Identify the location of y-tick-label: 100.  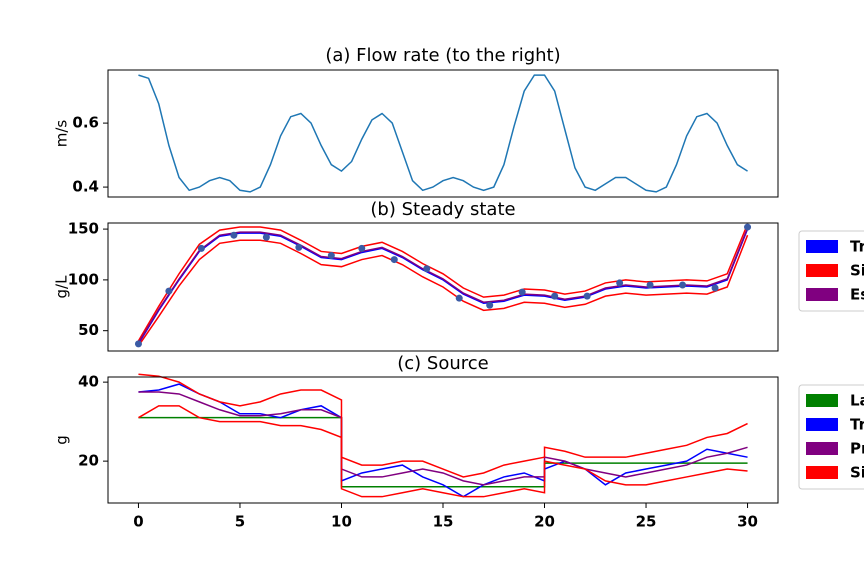
(83, 279).